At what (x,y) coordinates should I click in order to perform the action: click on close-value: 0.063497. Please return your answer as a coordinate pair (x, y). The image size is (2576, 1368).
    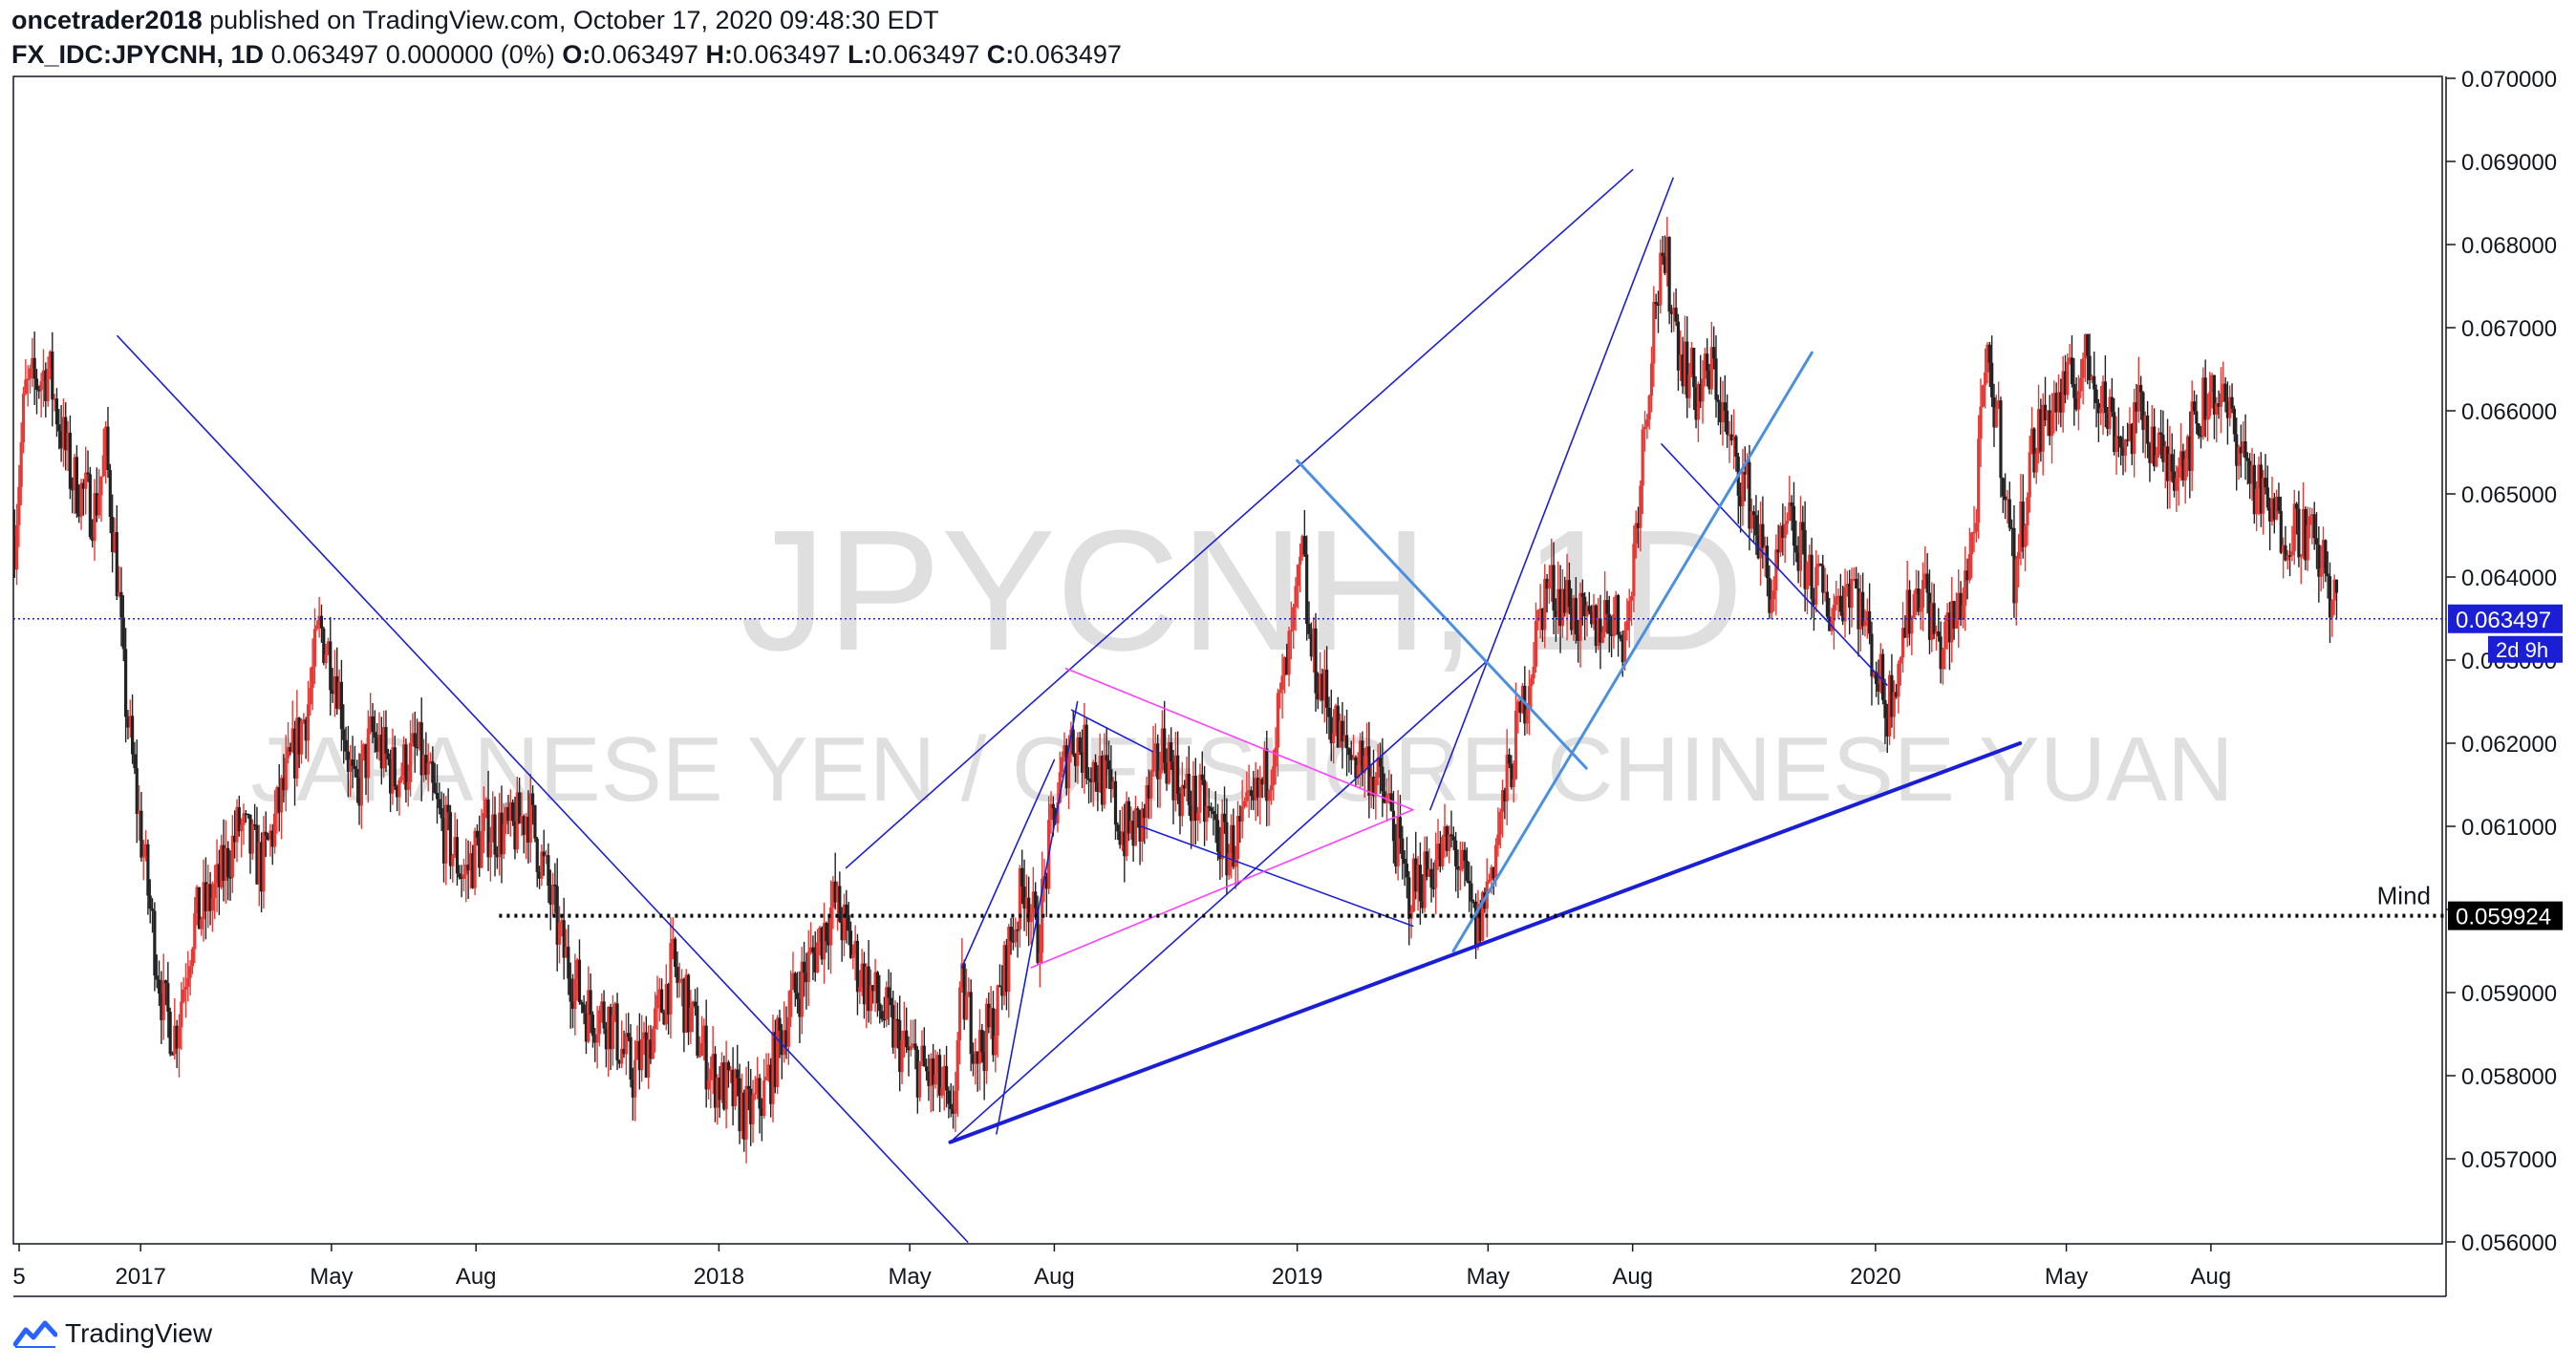
    Looking at the image, I should click on (1068, 55).